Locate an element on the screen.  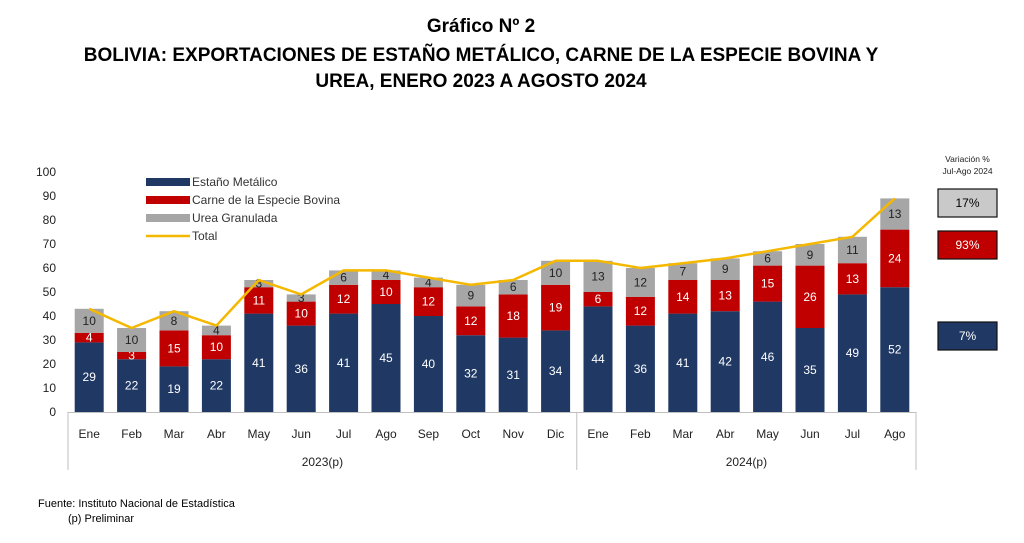
data-label: 40 is located at coordinates (429, 364).